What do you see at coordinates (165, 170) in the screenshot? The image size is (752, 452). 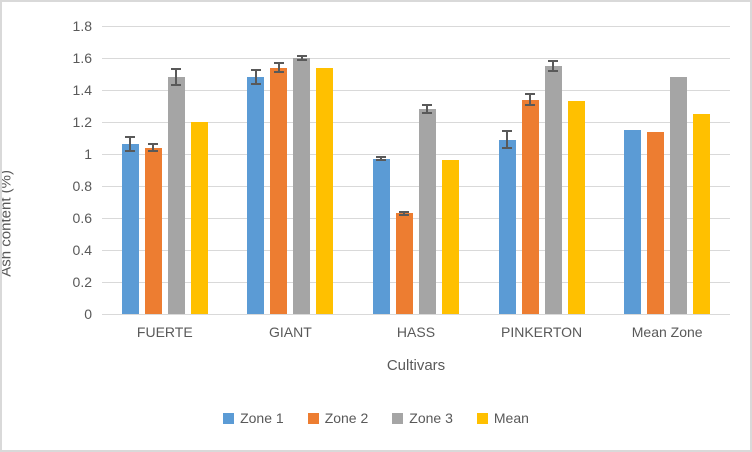 I see `bar-group-fuerte` at bounding box center [165, 170].